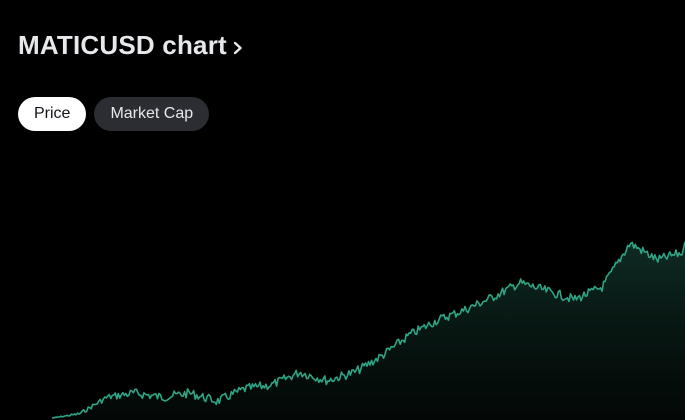  Describe the element at coordinates (152, 114) in the screenshot. I see `tab-market-cap: Market Cap` at that location.